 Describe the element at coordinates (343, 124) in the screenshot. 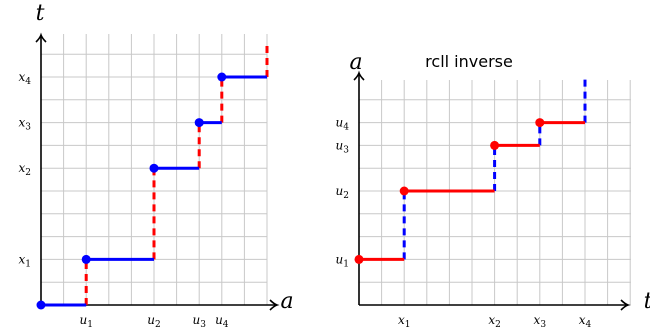

I see `y-tick-label: u4` at that location.